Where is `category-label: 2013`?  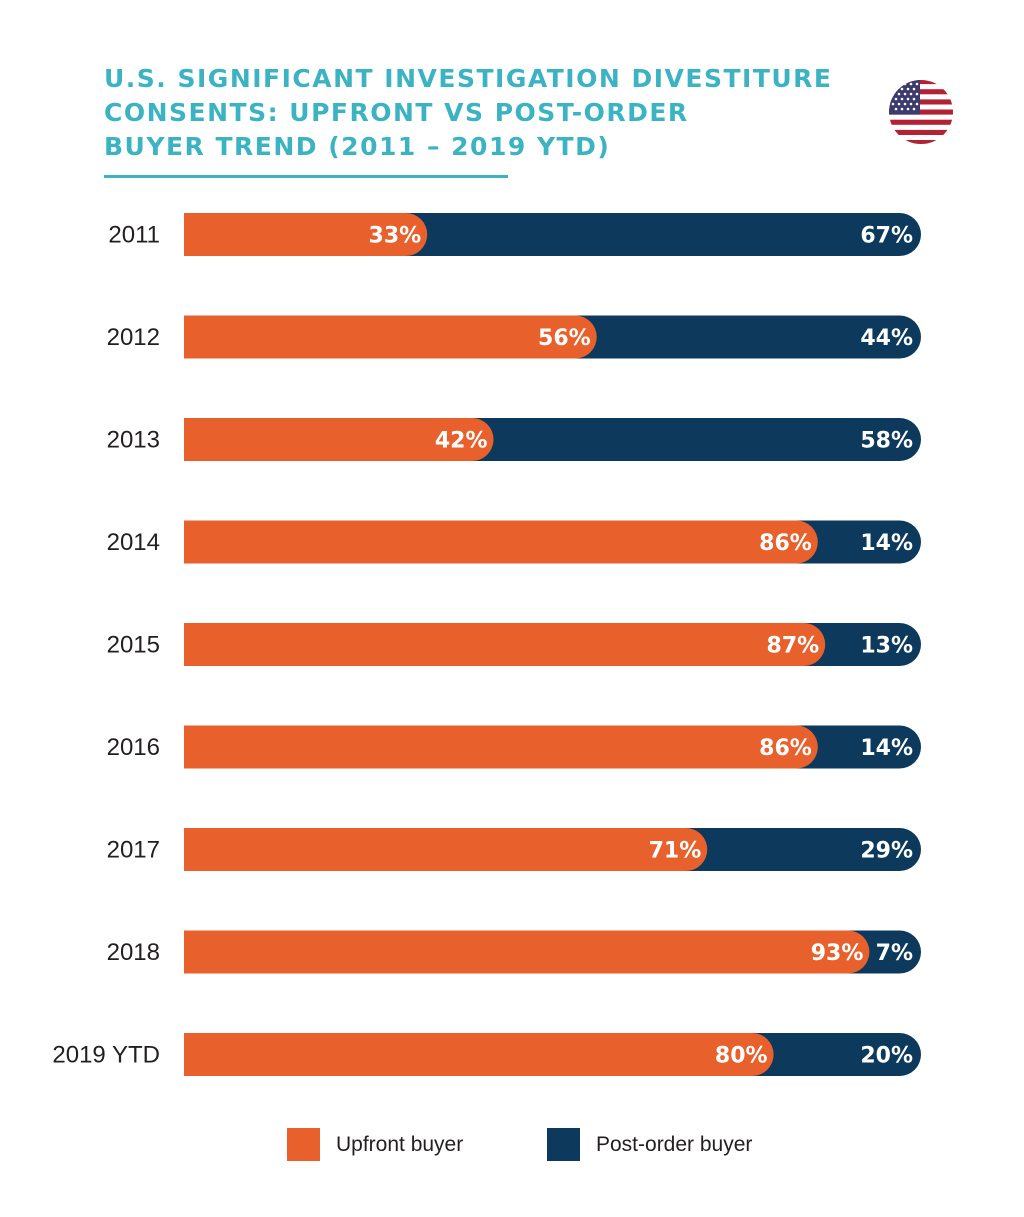
category-label: 2013 is located at coordinates (133, 440).